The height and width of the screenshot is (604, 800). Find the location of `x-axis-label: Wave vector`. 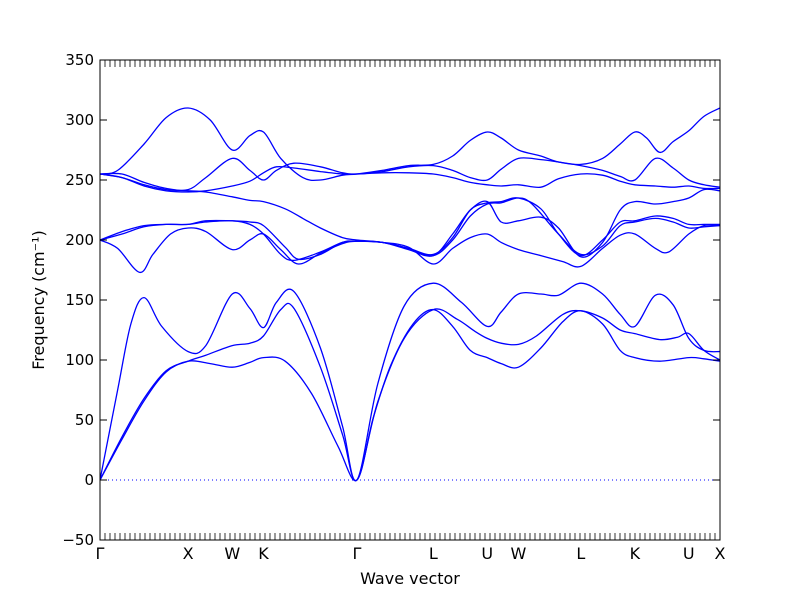

x-axis-label: Wave vector is located at coordinates (410, 578).